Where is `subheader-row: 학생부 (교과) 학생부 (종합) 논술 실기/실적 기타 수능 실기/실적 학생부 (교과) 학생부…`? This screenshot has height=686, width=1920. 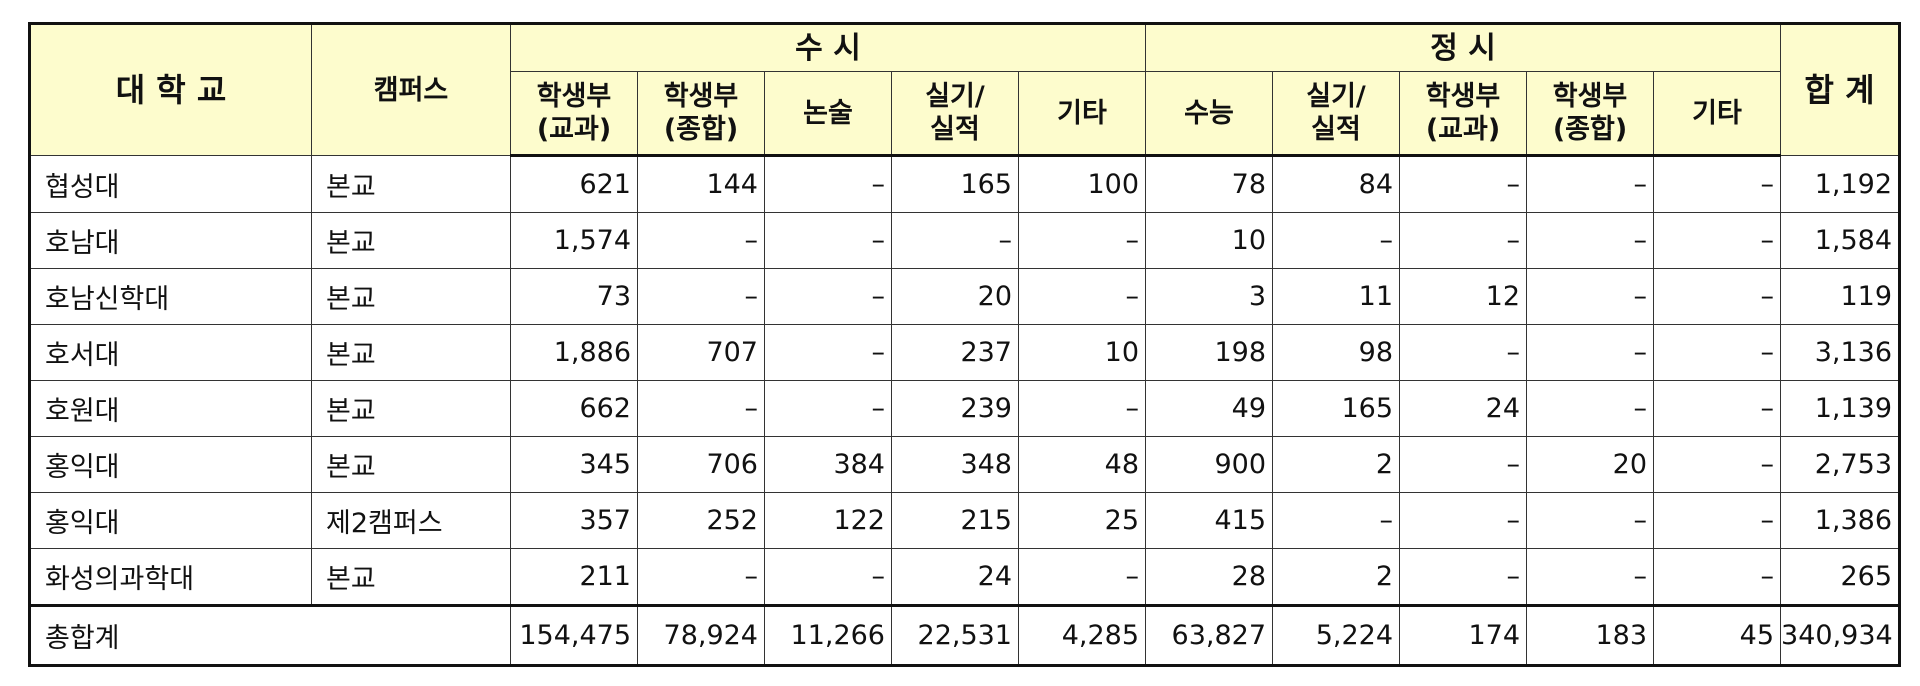 subheader-row: 학생부 (교과) 학생부 (종합) 논술 실기/실적 기타 수능 실기/실적 학생부 (교과) 학생부… is located at coordinates (965, 114).